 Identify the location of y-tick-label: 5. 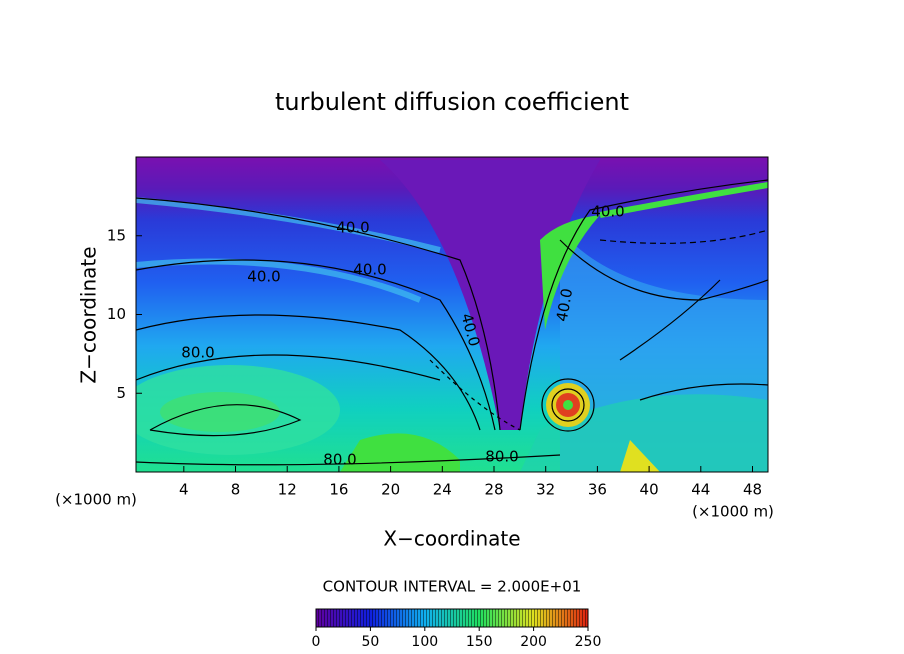
(121, 393).